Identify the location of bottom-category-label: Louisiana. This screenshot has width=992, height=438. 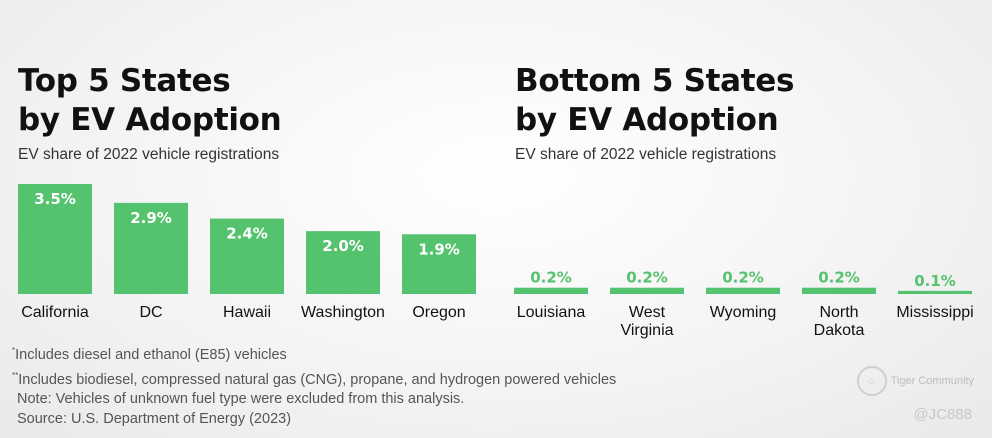
(551, 312).